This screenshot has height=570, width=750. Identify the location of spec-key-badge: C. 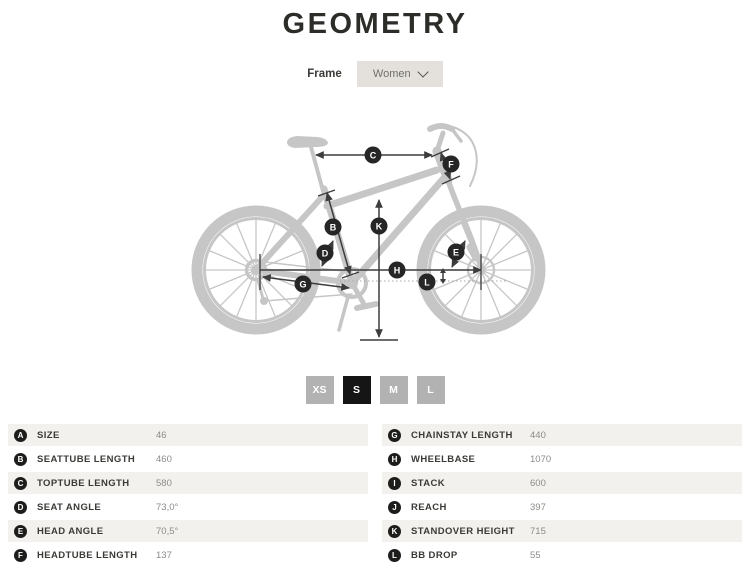
(20, 483).